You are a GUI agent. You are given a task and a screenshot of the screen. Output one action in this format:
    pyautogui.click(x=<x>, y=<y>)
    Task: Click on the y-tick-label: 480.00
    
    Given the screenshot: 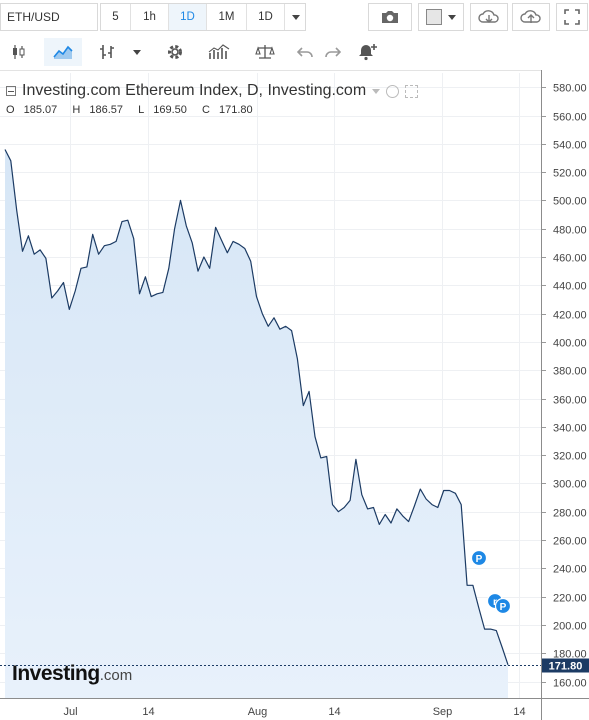 What is the action you would take?
    pyautogui.click(x=570, y=231)
    